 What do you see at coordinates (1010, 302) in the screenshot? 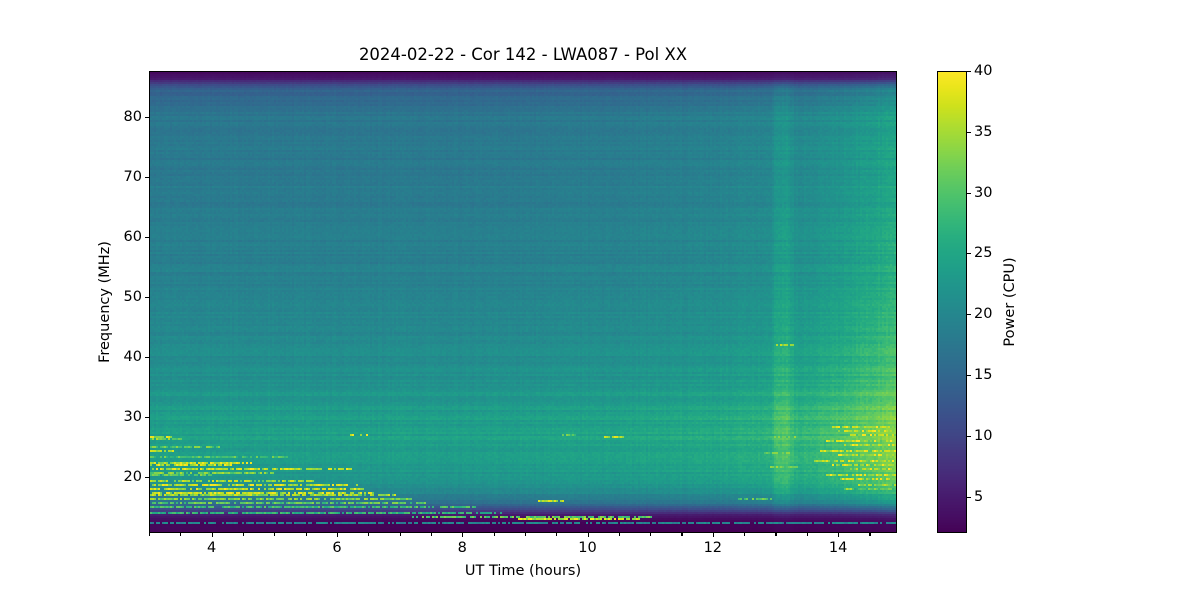
I see `colorbar-label: Power (CPU)` at bounding box center [1010, 302].